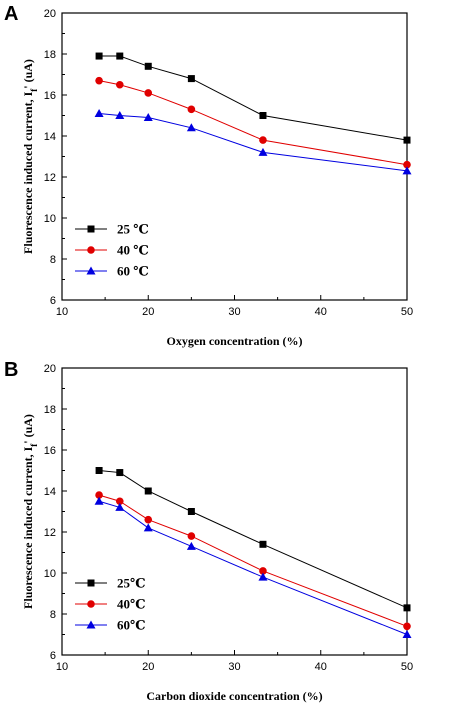 This screenshot has width=457, height=710. What do you see at coordinates (11, 370) in the screenshot?
I see `panel-label: B` at bounding box center [11, 370].